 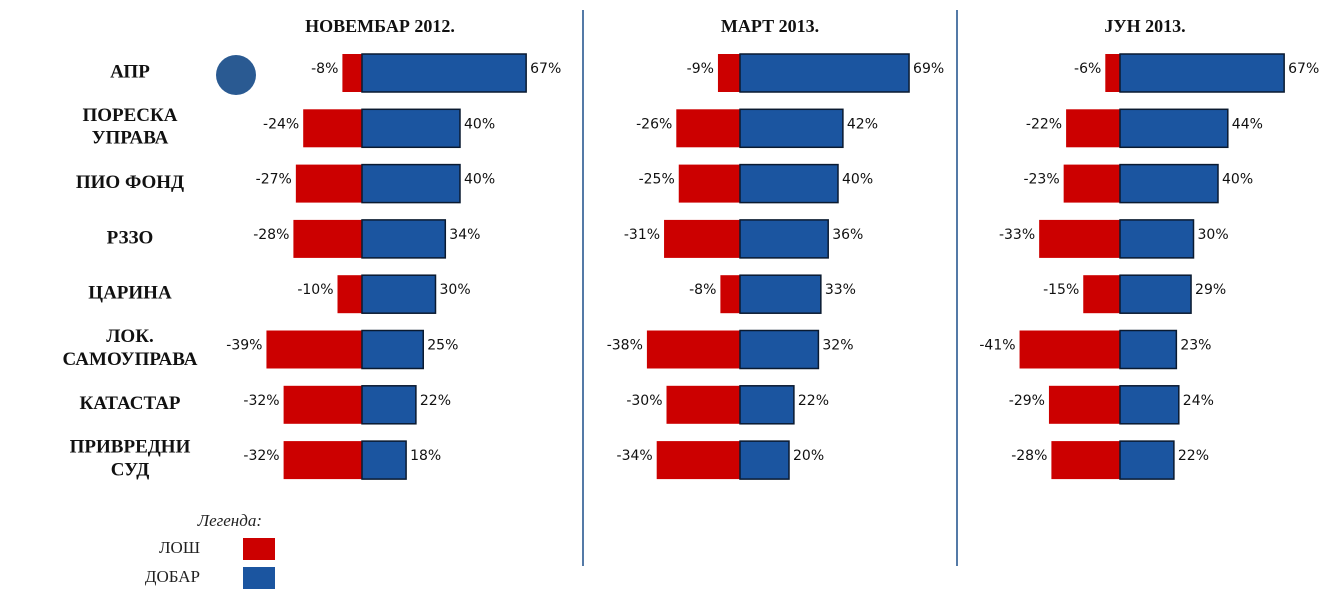 I want to click on category-label: ПРИВРЕДНИ СУД, so click(x=130, y=459).